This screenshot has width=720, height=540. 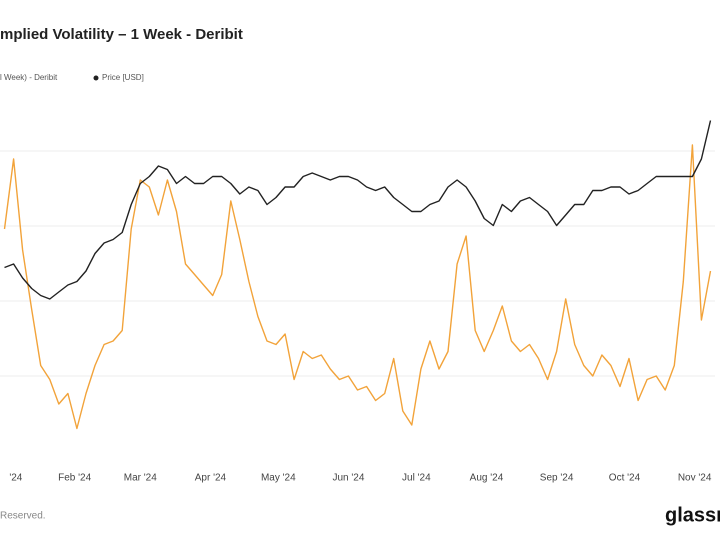 I want to click on legend: l Week) - Deribit Price [USD], so click(x=72, y=77).